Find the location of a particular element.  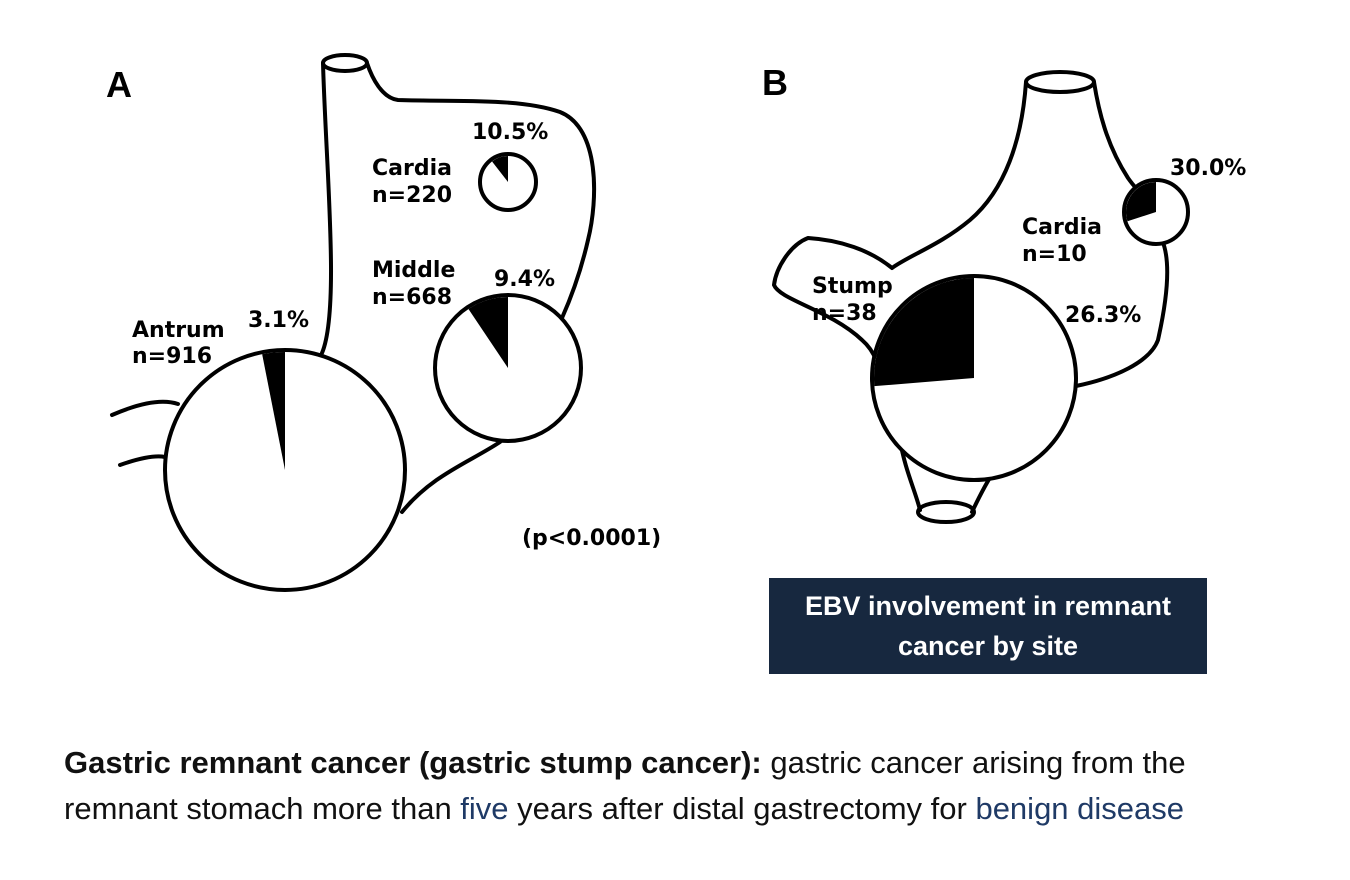

pie-a-antrum is located at coordinates (285, 470).